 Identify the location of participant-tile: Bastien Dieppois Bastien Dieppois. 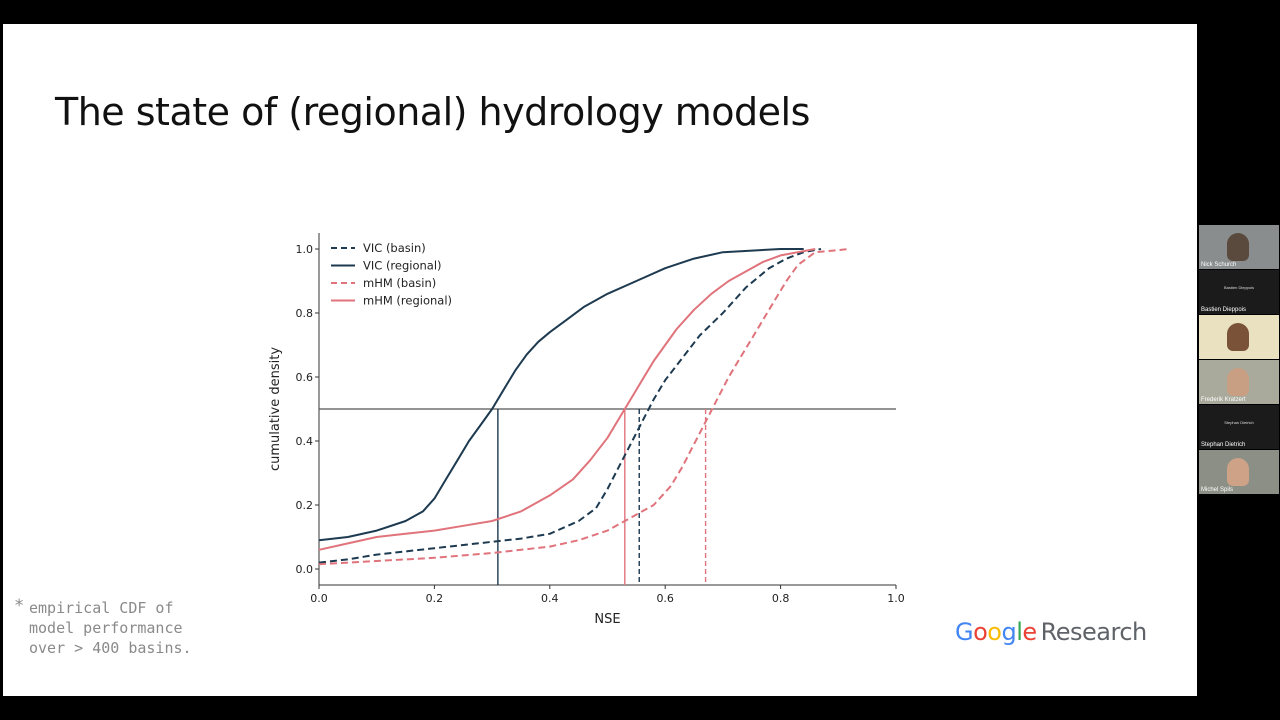
(1239, 292).